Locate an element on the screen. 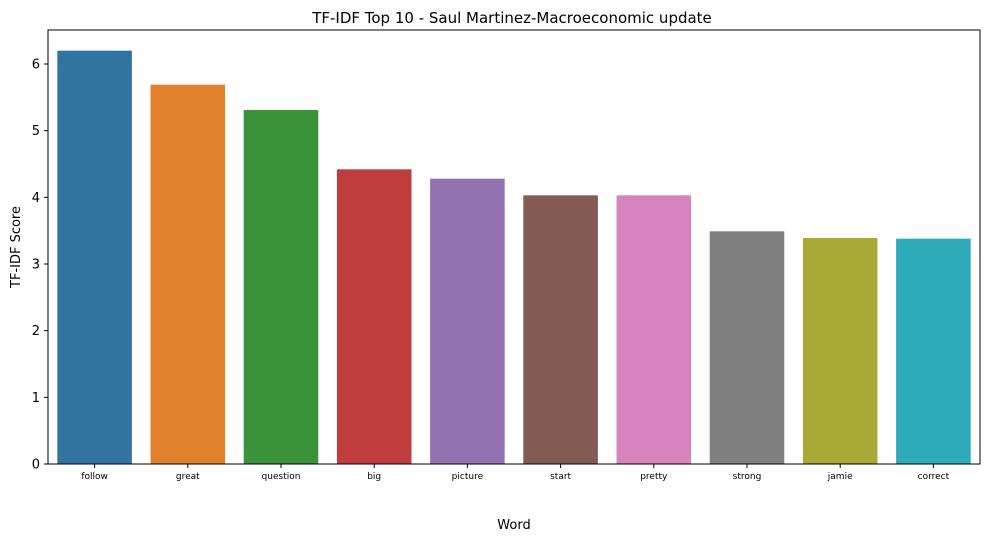  y-tick-label: 0 is located at coordinates (36, 465).